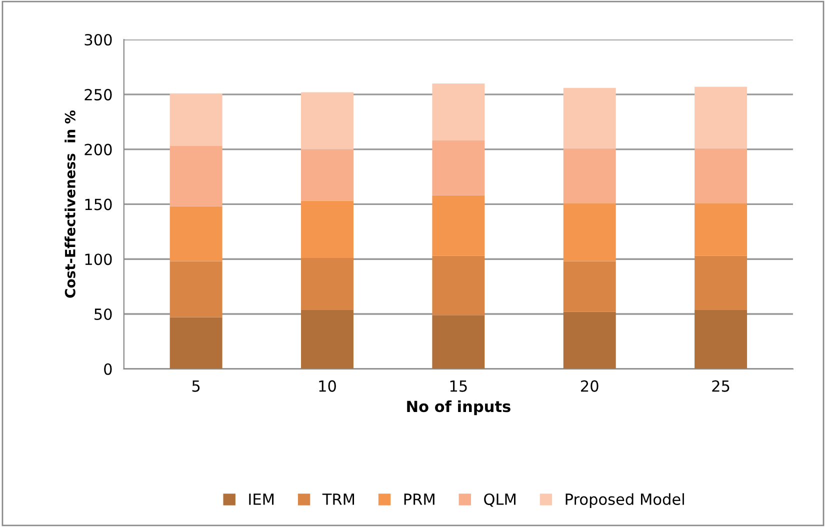 This screenshot has width=826, height=527. What do you see at coordinates (721, 386) in the screenshot?
I see `x-tick-label: 25` at bounding box center [721, 386].